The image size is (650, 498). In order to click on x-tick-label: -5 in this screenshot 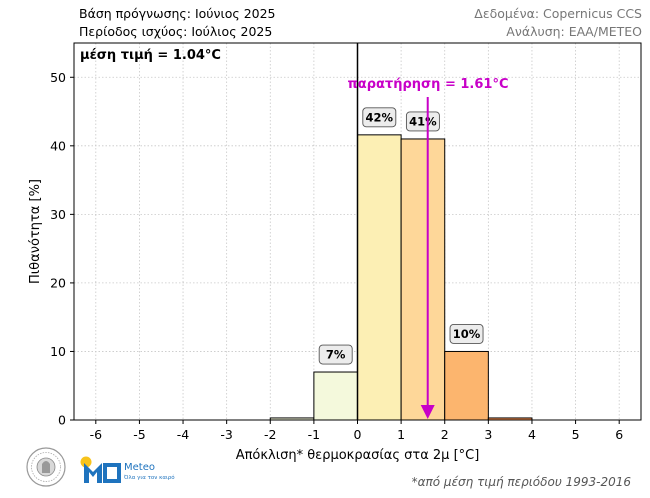, I will do `click(139, 434)`.